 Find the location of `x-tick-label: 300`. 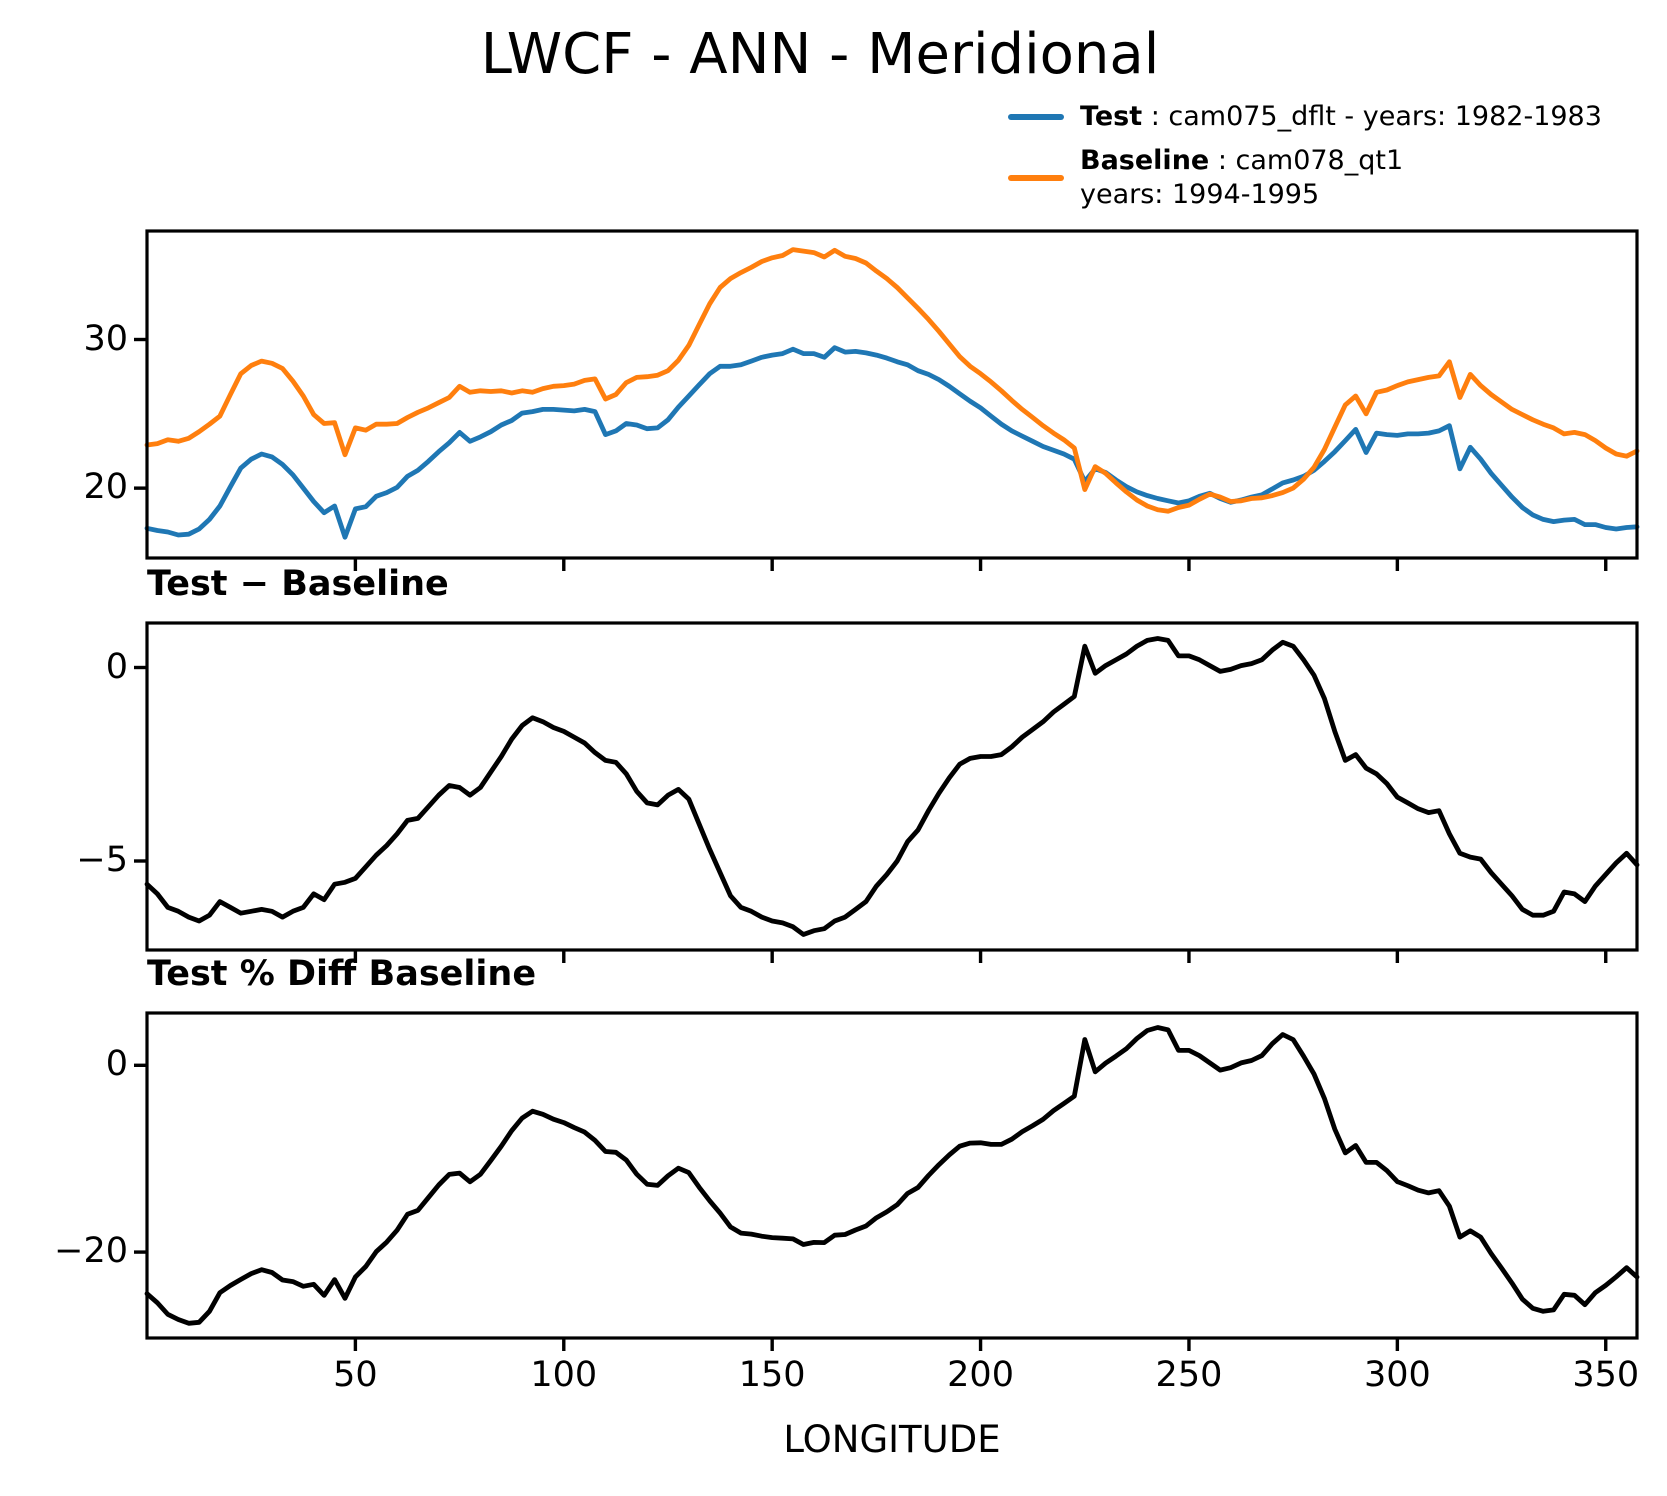

x-tick-label: 300 is located at coordinates (1397, 1375).